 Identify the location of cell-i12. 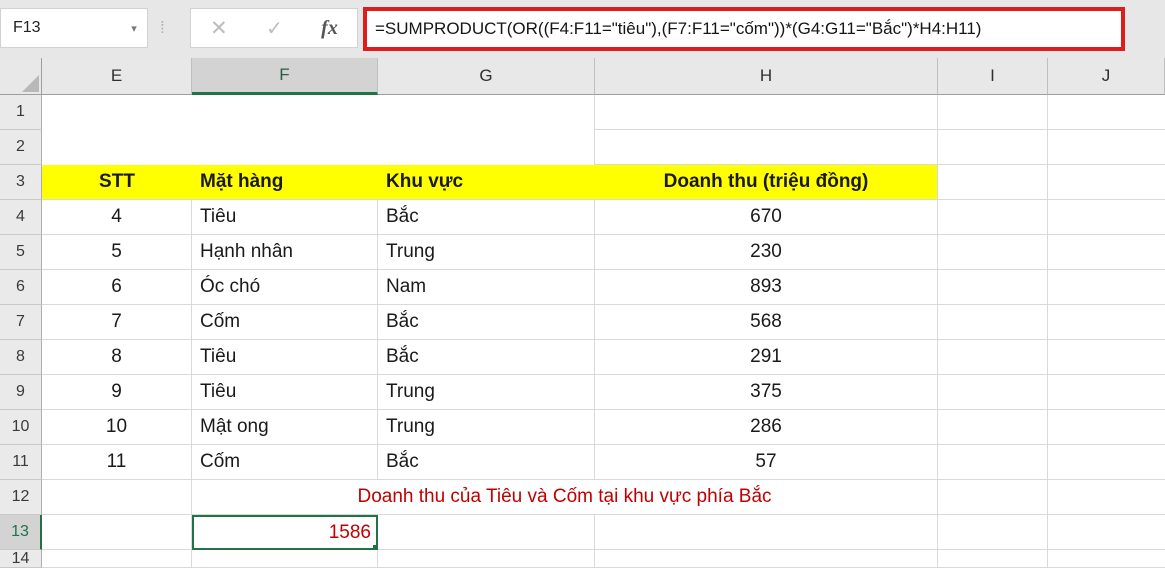
(993, 497).